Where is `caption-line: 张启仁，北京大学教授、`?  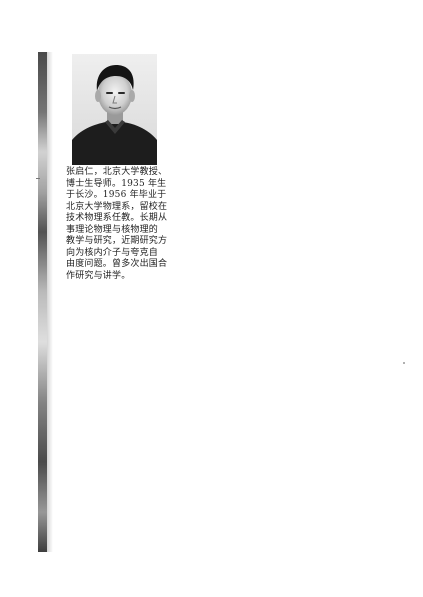
caption-line: 张启仁，北京大学教授、 is located at coordinates (117, 172).